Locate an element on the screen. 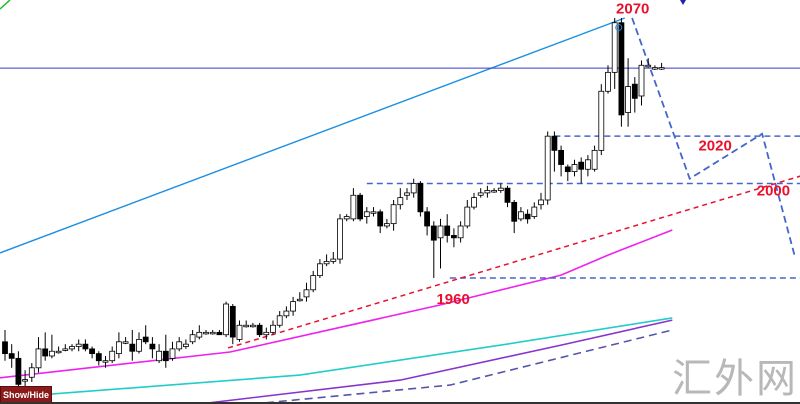 This screenshot has width=800, height=404. price-label: 2020 is located at coordinates (714, 145).